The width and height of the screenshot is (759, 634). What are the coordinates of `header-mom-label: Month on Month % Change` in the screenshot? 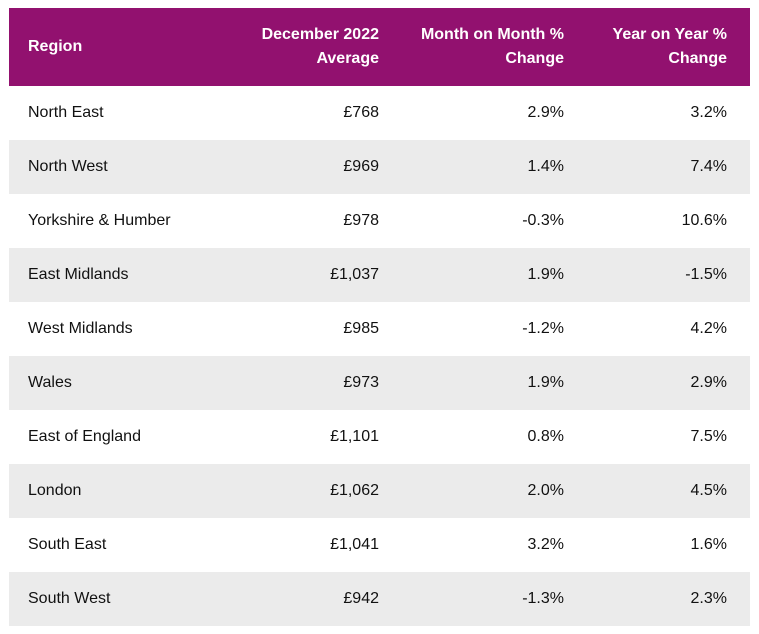 It's located at (492, 46).